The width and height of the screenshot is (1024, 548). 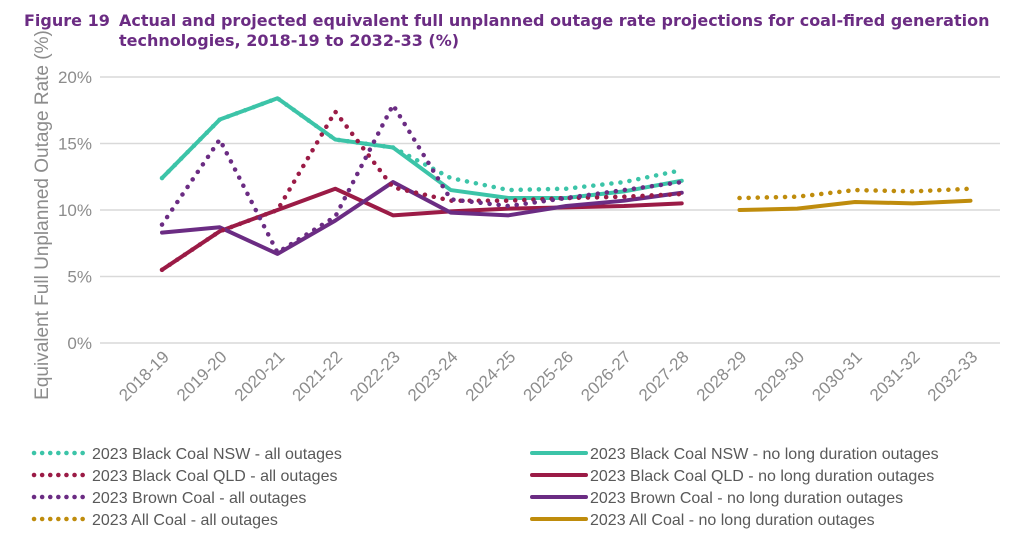 I want to click on figure-number: Figure 19, so click(x=67, y=20).